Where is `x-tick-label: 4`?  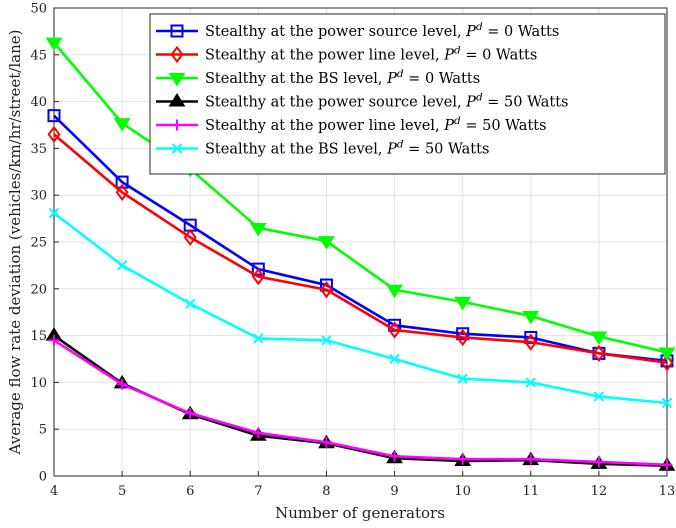 x-tick-label: 4 is located at coordinates (54, 491).